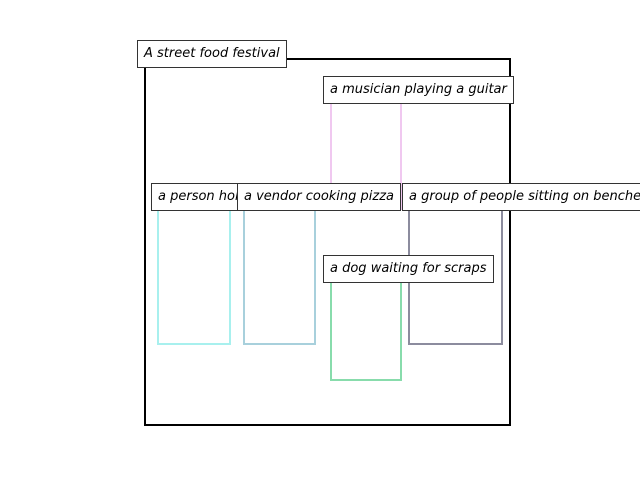 This screenshot has height=480, width=640. What do you see at coordinates (279, 270) in the screenshot?
I see `vendor-box` at bounding box center [279, 270].